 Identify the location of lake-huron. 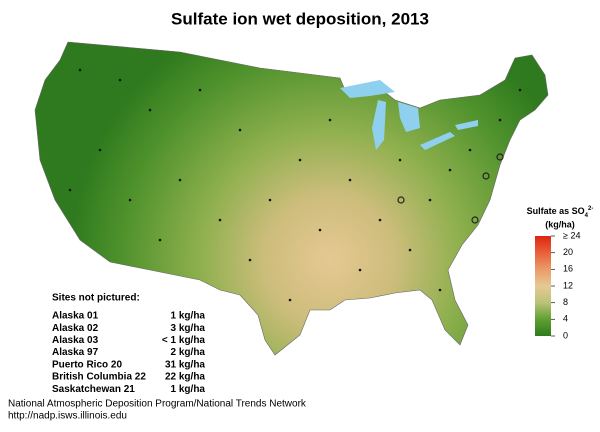
(409, 117).